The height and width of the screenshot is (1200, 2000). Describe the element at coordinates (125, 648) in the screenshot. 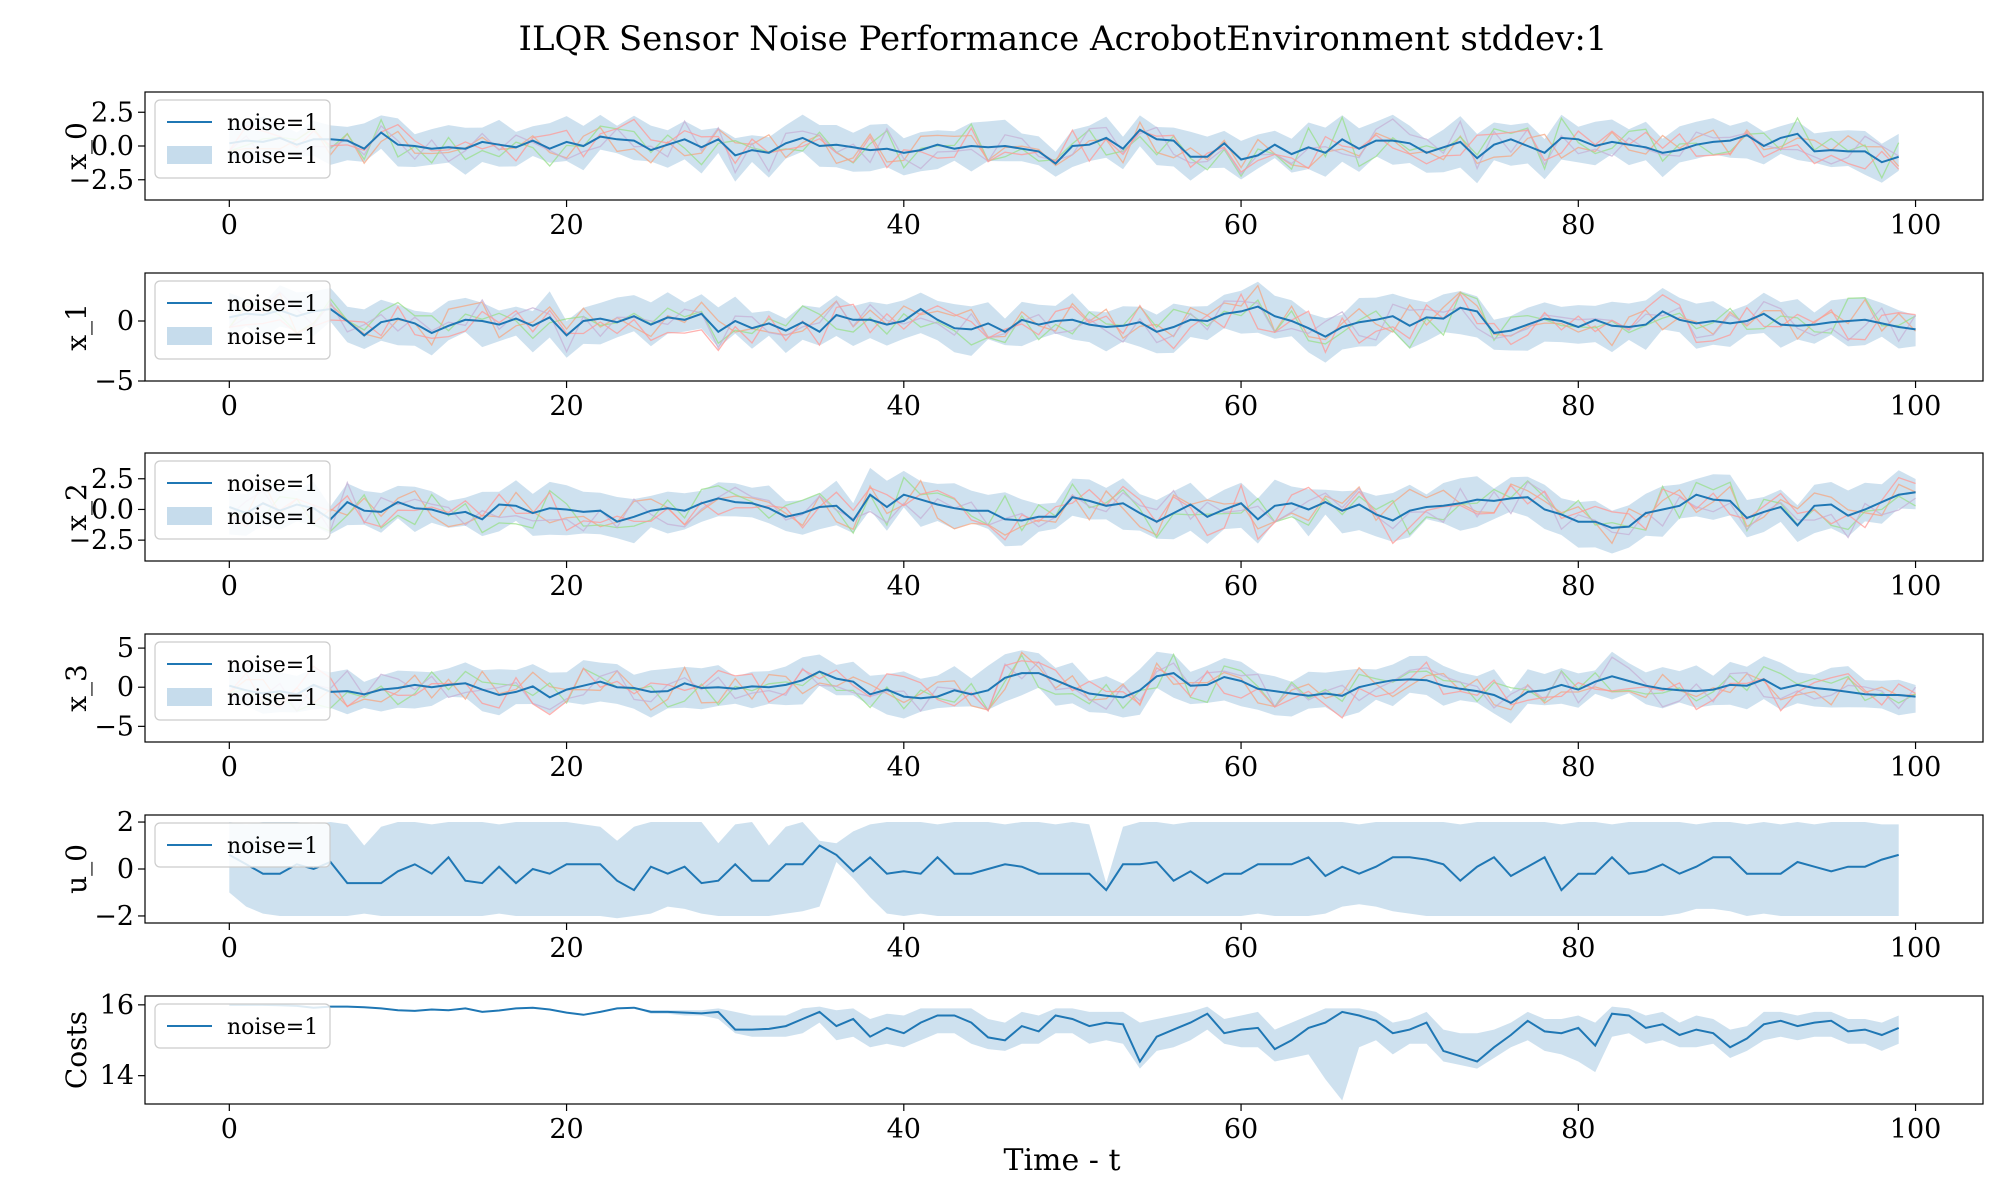

I see `y-tick-label: 5` at that location.